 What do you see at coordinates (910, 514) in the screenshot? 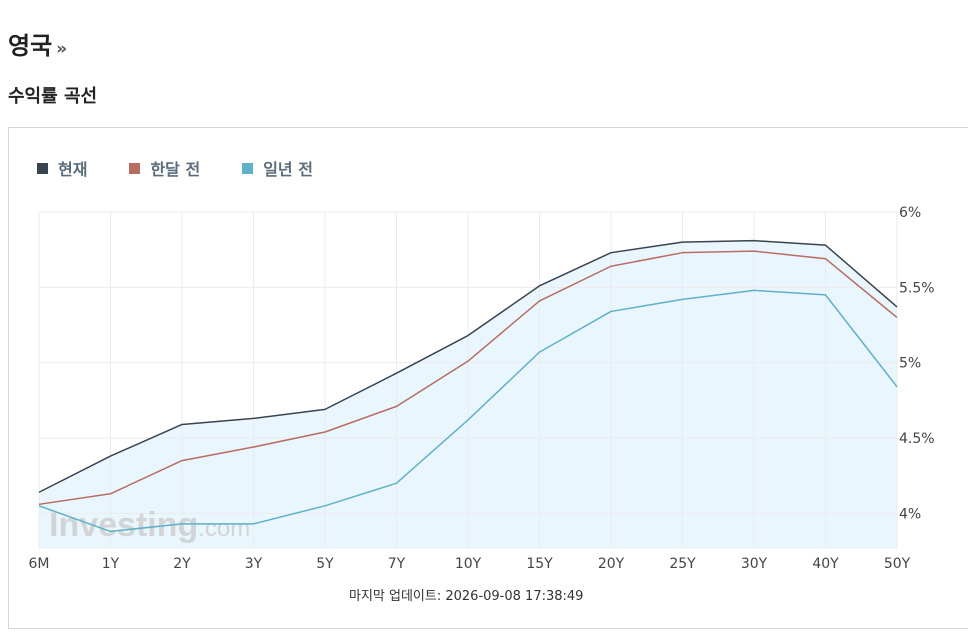
I see `y-tick-label: 4%` at bounding box center [910, 514].